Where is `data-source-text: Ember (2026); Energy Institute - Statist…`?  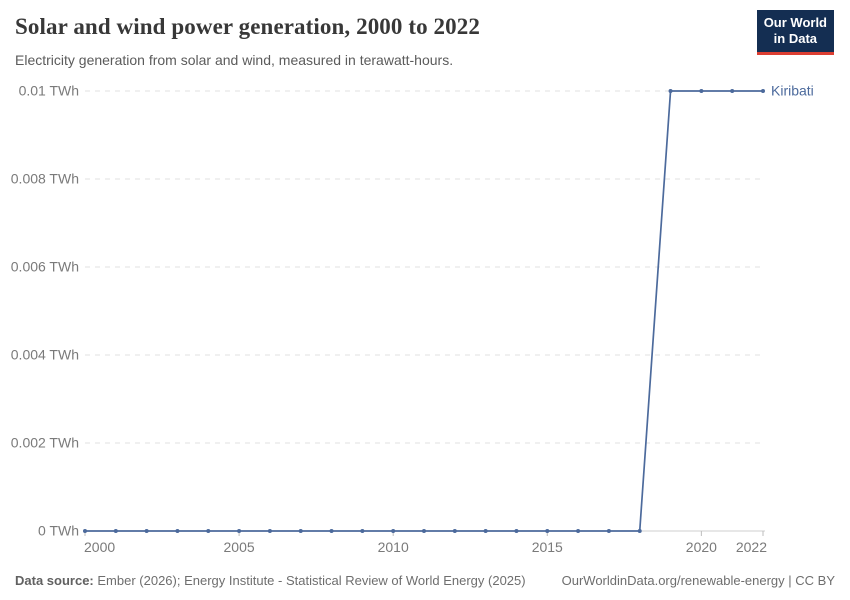
data-source-text: Ember (2026); Energy Institute - Statist… is located at coordinates (311, 580).